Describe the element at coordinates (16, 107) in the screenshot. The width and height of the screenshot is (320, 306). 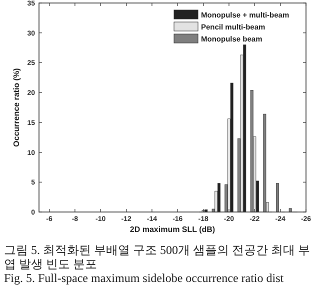
I see `y-axis-title: Occurrence ratio (%)` at that location.